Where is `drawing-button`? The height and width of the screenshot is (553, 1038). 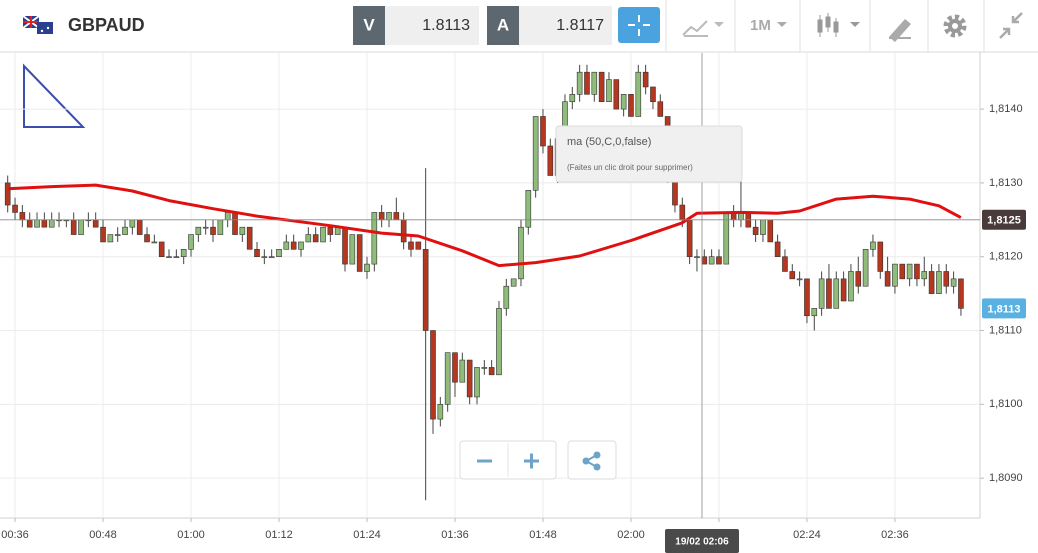
drawing-button is located at coordinates (900, 30).